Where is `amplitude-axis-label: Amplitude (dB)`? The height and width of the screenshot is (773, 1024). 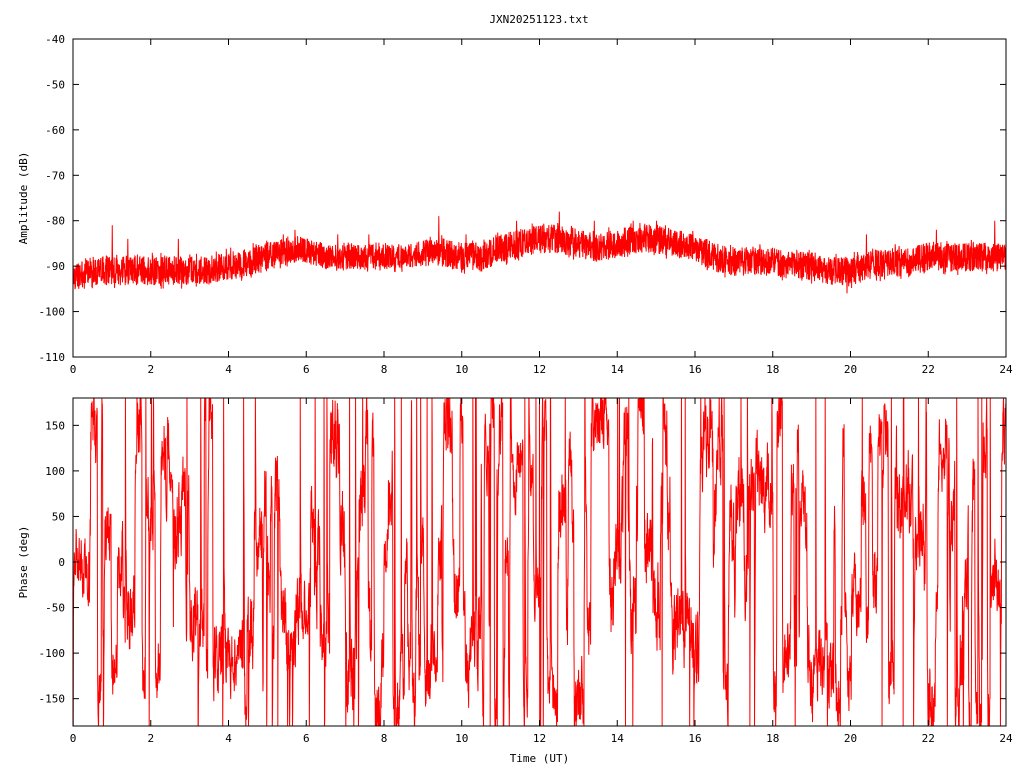
amplitude-axis-label: Amplitude (dB) is located at coordinates (23, 198).